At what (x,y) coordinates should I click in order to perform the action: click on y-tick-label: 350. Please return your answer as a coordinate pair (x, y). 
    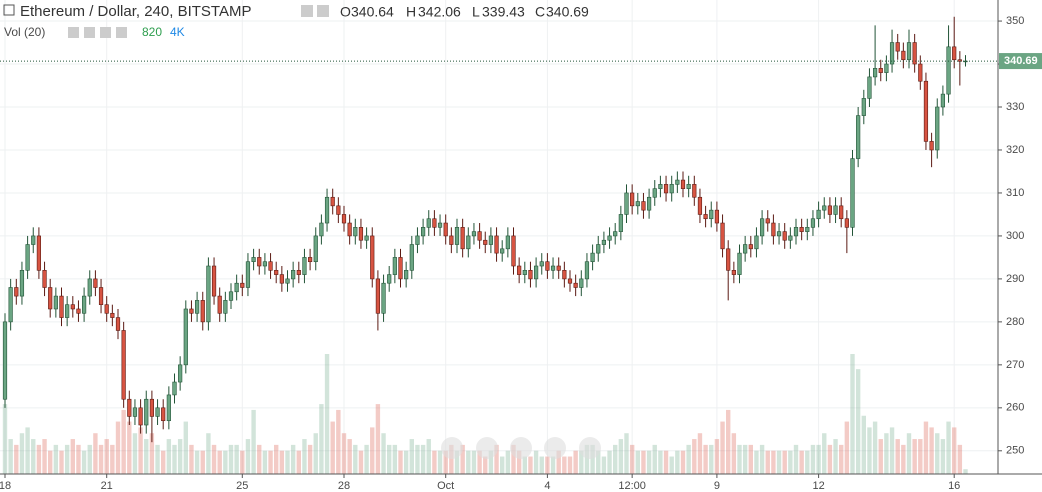
    Looking at the image, I should click on (1015, 21).